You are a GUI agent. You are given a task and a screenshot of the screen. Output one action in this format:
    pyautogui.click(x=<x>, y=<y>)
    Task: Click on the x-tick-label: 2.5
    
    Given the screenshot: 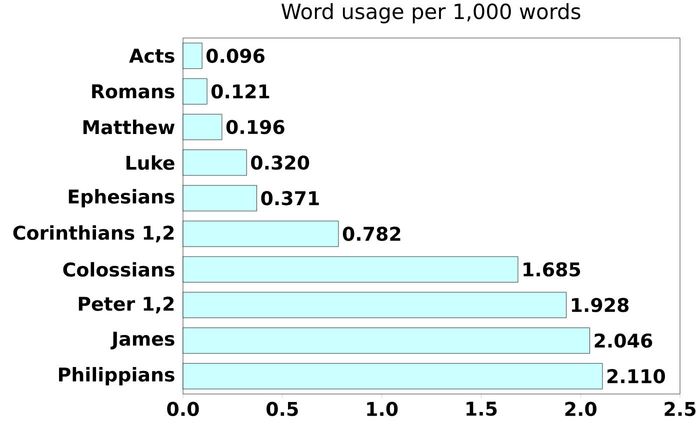 What is the action you would take?
    pyautogui.click(x=680, y=409)
    